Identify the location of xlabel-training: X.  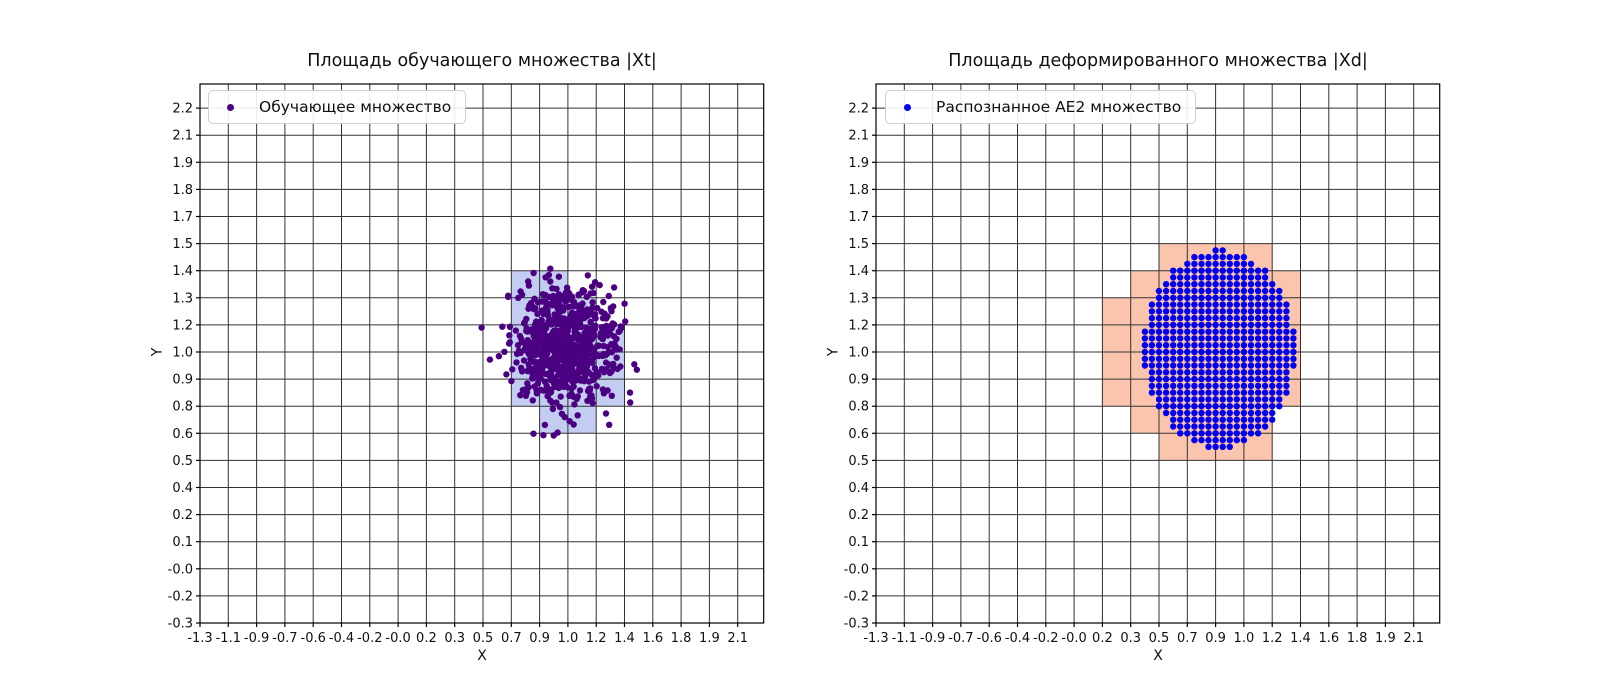
(482, 656).